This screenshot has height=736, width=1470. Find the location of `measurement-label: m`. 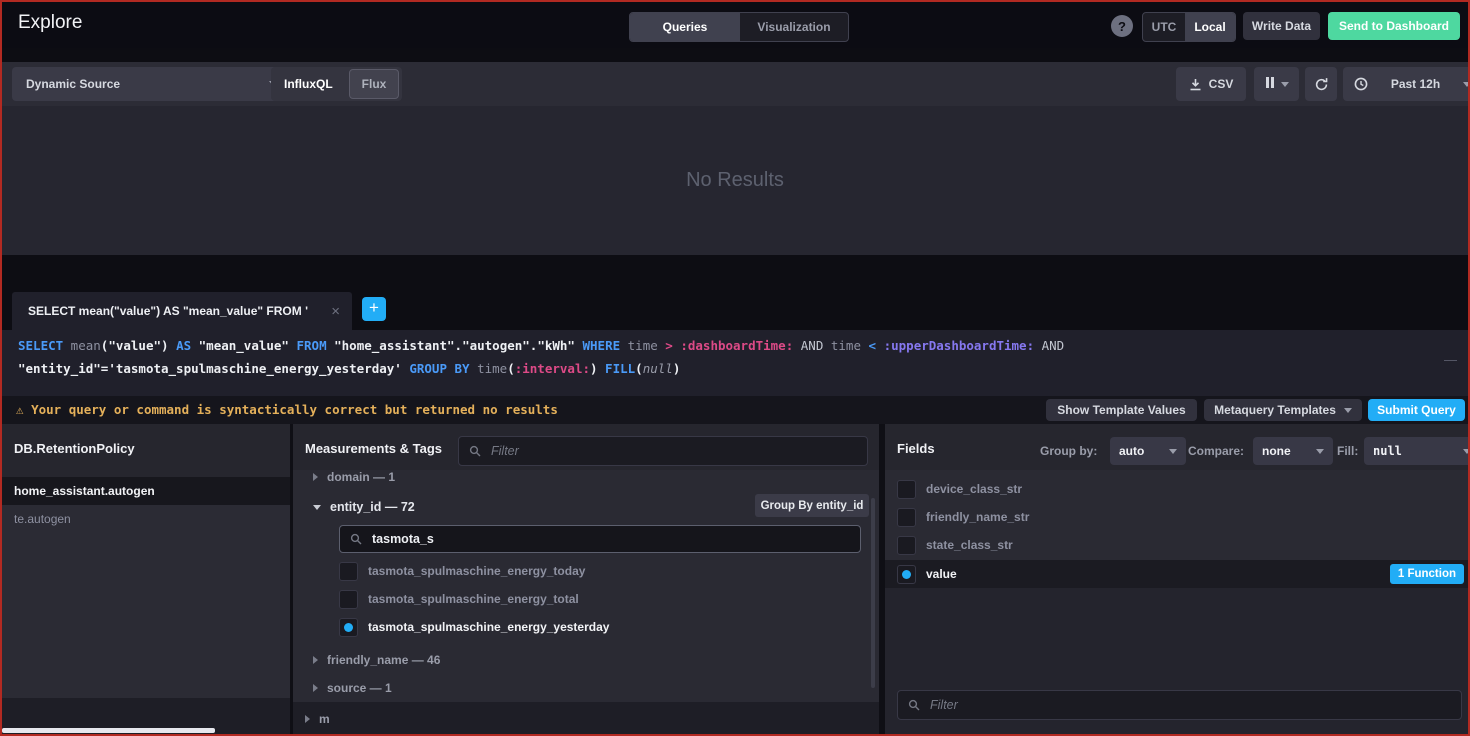

measurement-label: m is located at coordinates (324, 719).